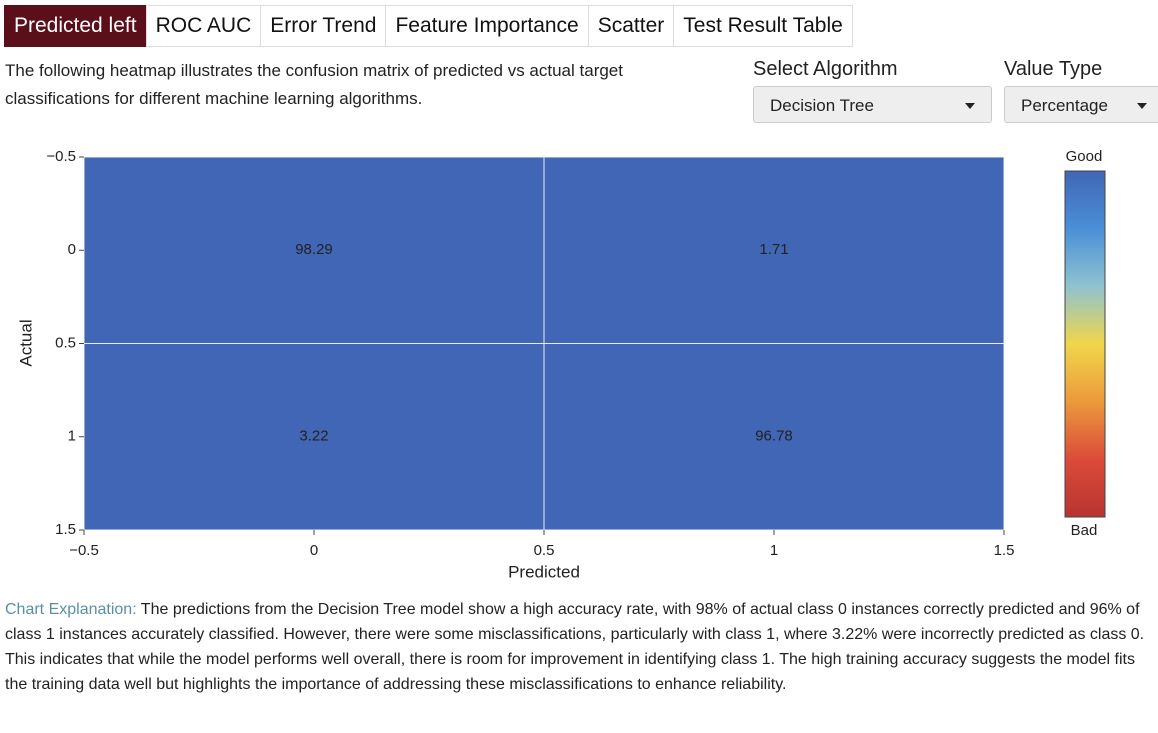  Describe the element at coordinates (61, 156) in the screenshot. I see `y-tick-label: −0.5` at that location.